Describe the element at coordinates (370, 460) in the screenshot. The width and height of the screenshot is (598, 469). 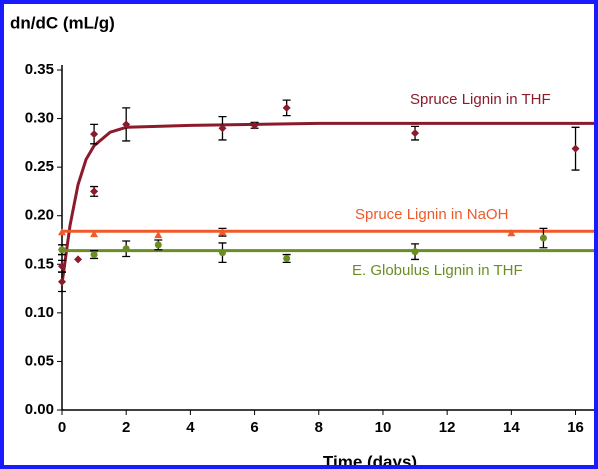
I see `x-axis-label: Time (days)` at that location.